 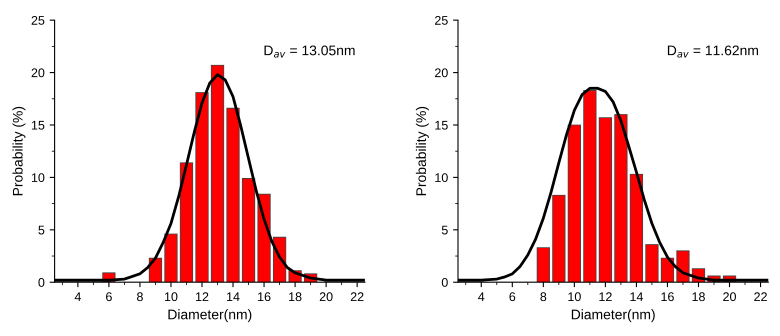 What do you see at coordinates (713, 51) in the screenshot?
I see `annotation: D$_{av}$ = 11.62nm` at bounding box center [713, 51].